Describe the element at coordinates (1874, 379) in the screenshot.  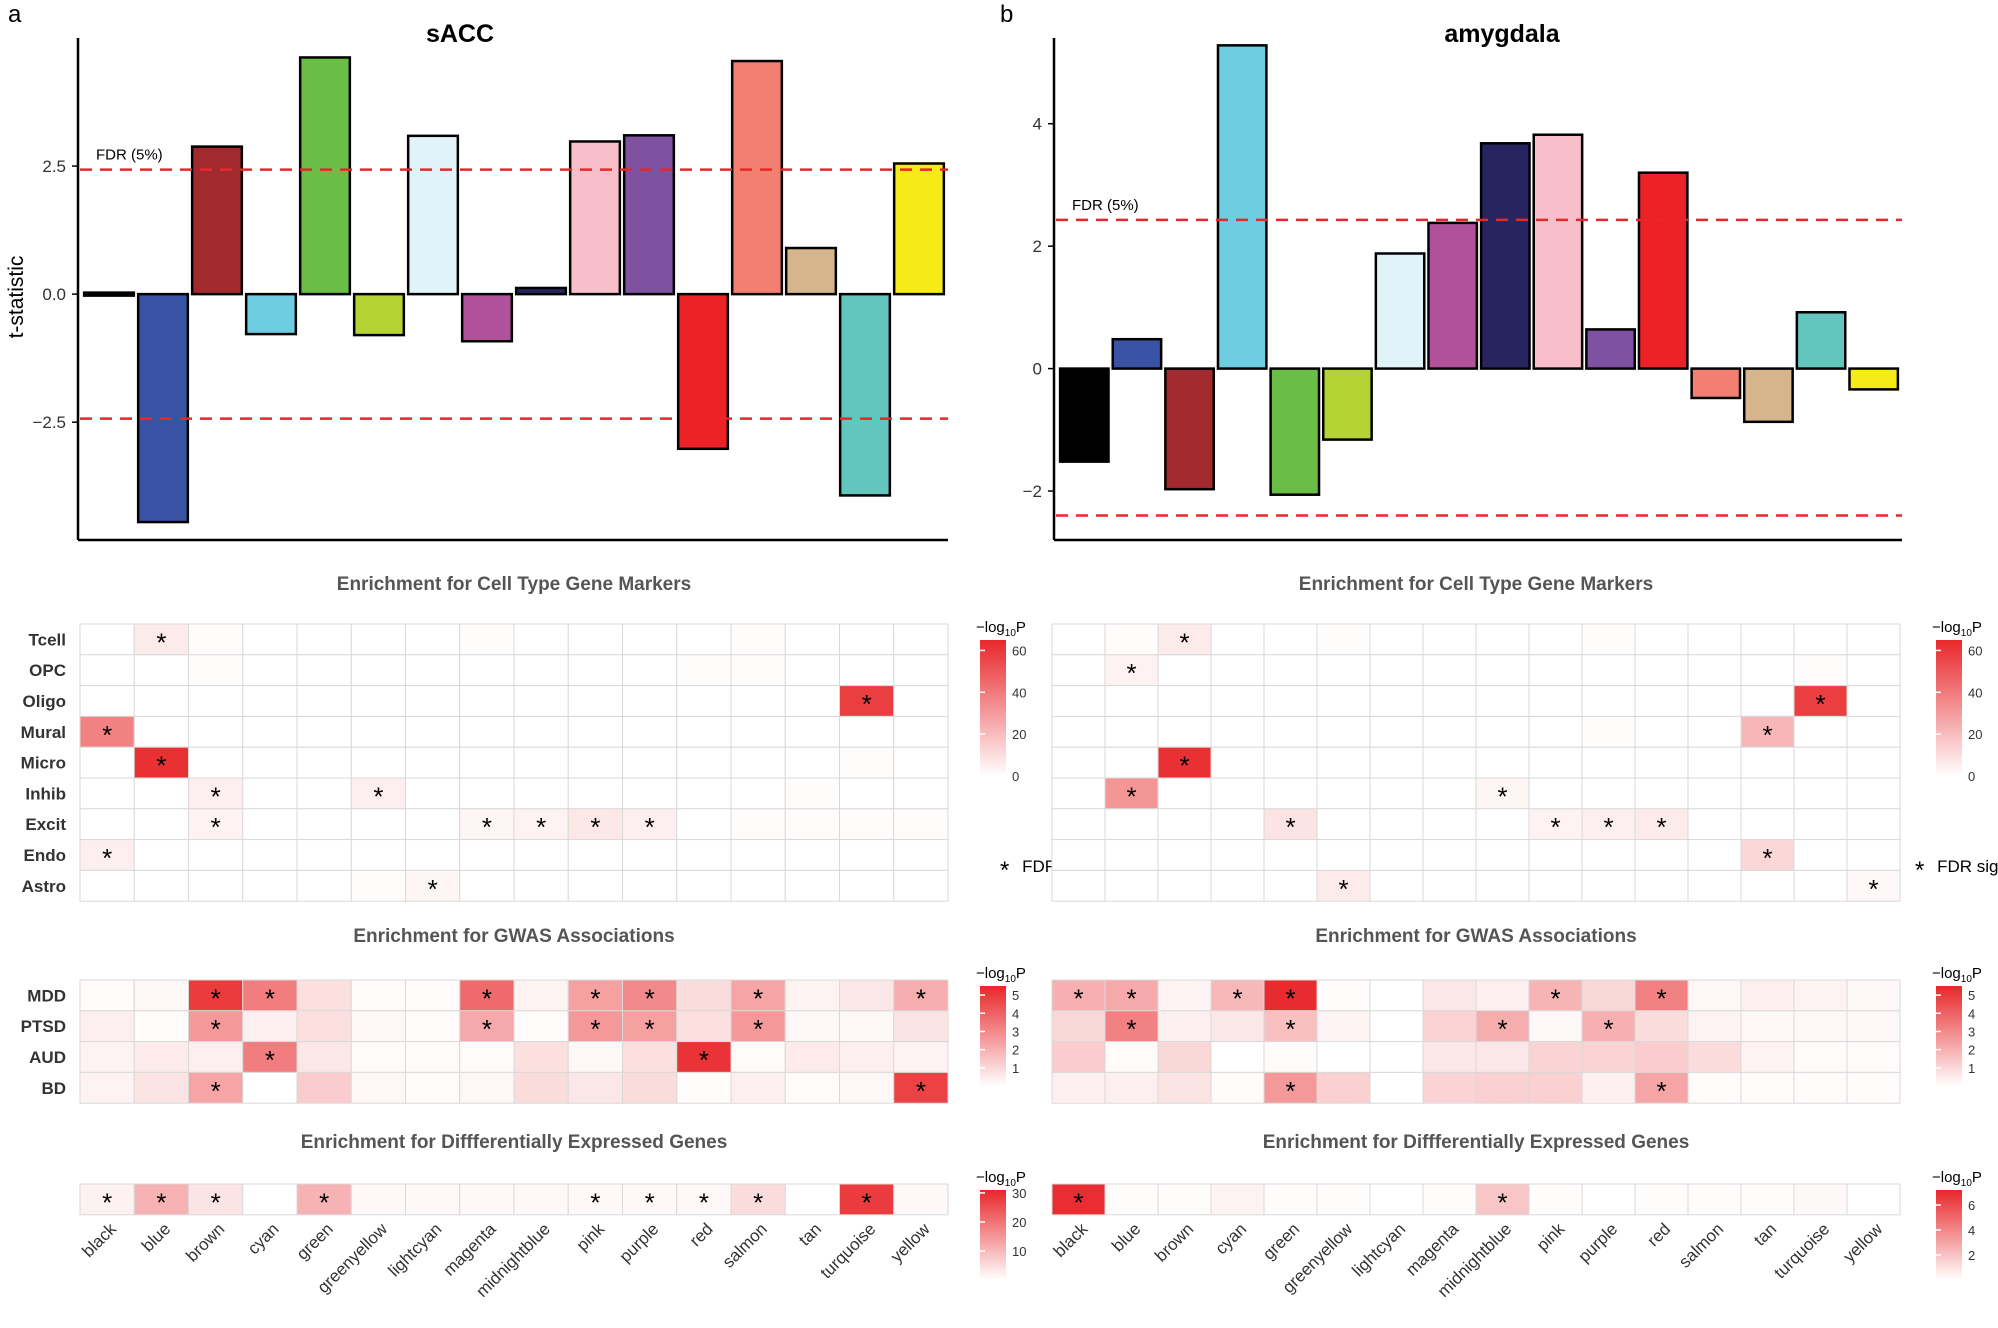
I see `bar-yellow` at that location.